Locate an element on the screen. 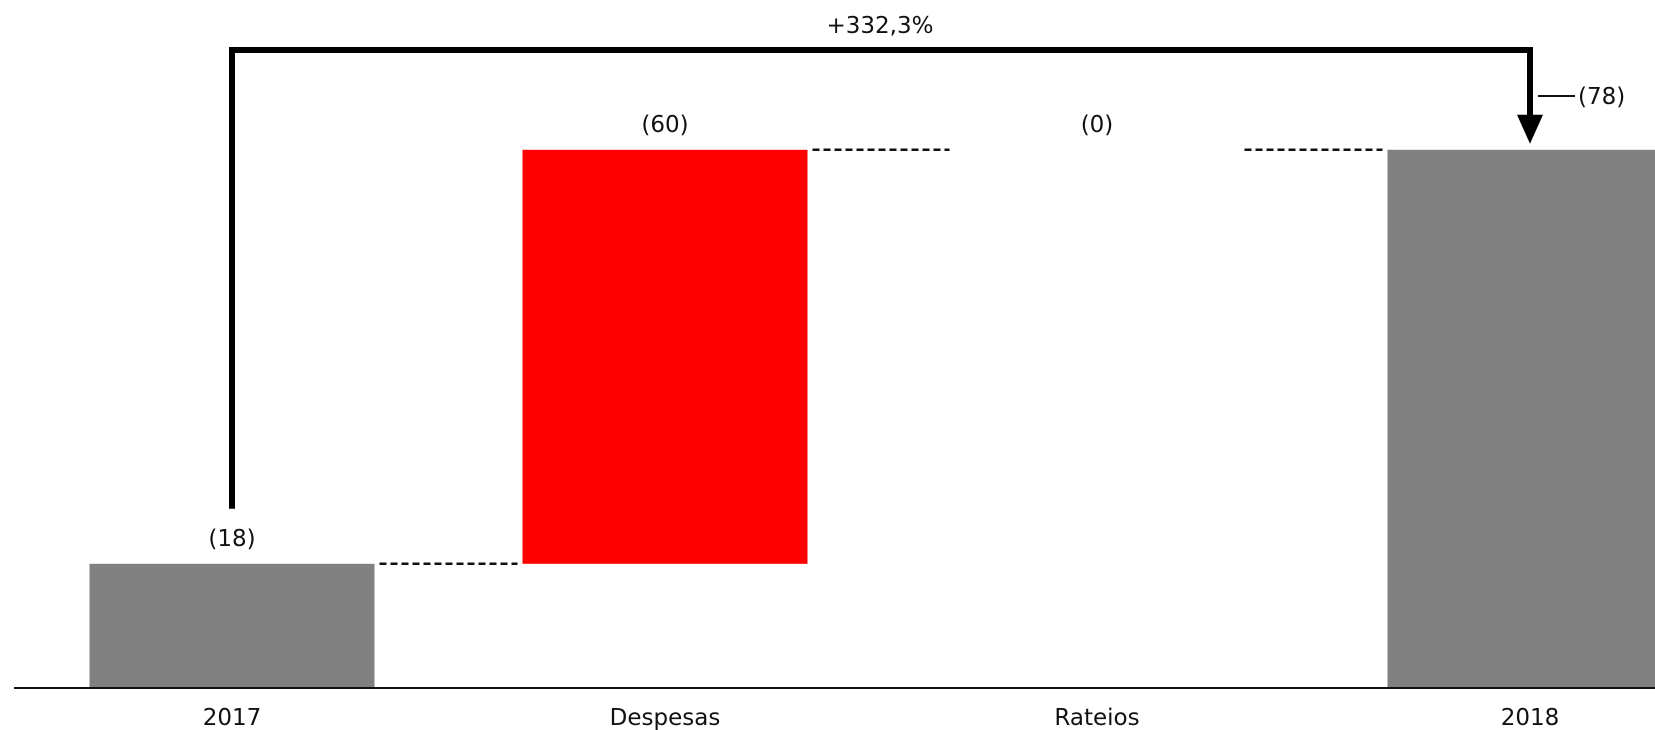 This screenshot has height=730, width=1655. category-label-2018: 2018 is located at coordinates (1530, 717).